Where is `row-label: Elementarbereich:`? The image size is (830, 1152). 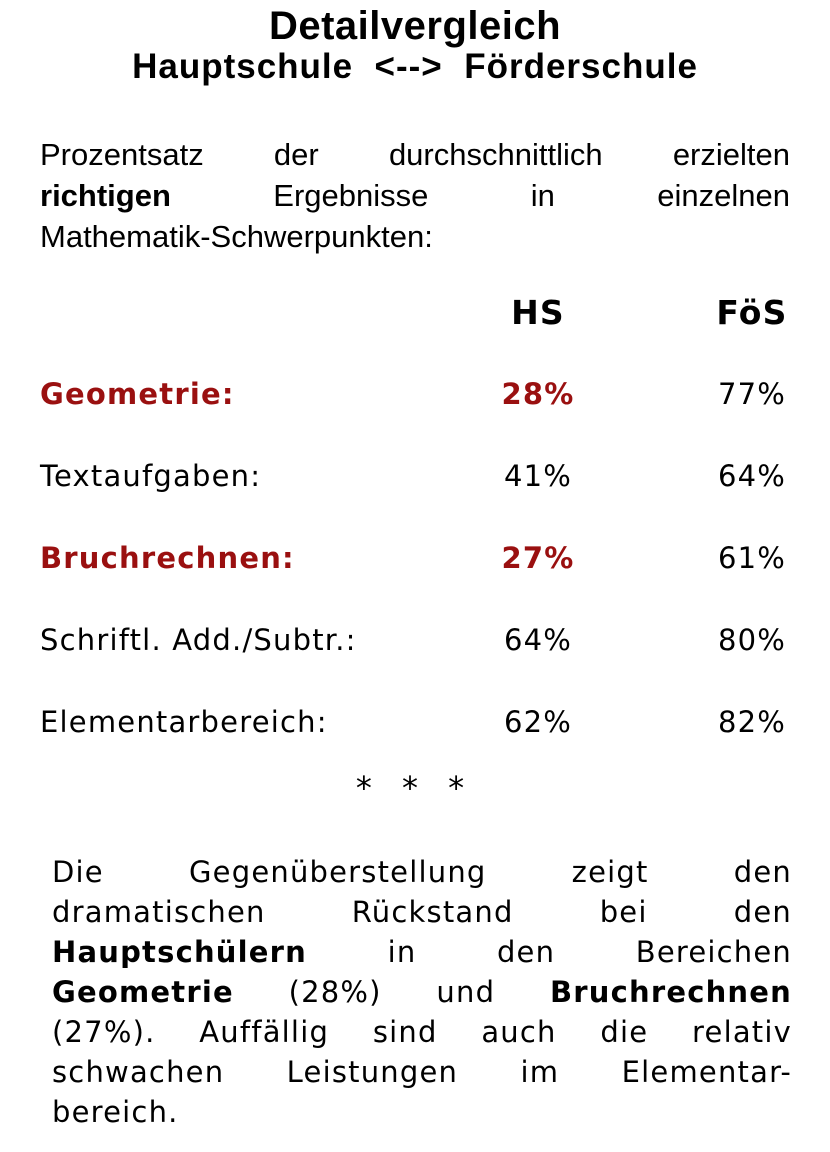 row-label: Elementarbereich: is located at coordinates (184, 722).